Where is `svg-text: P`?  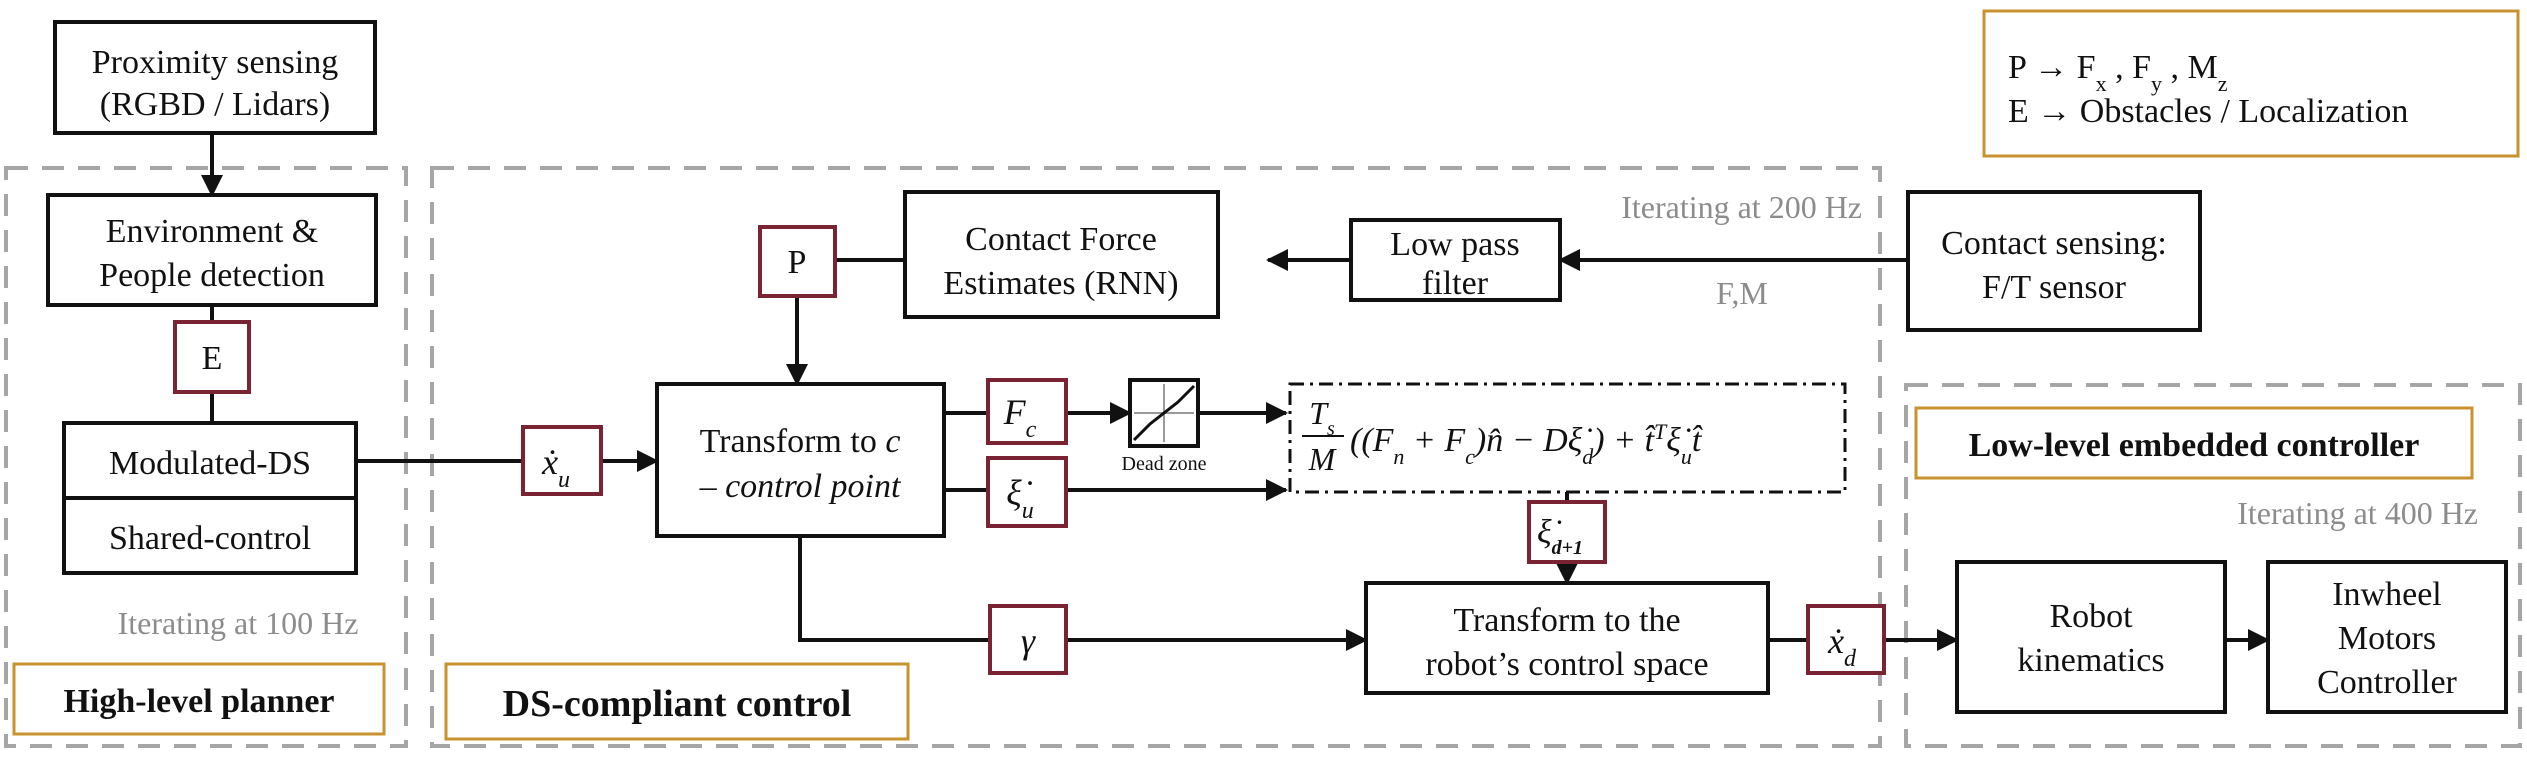 svg-text: P is located at coordinates (797, 262).